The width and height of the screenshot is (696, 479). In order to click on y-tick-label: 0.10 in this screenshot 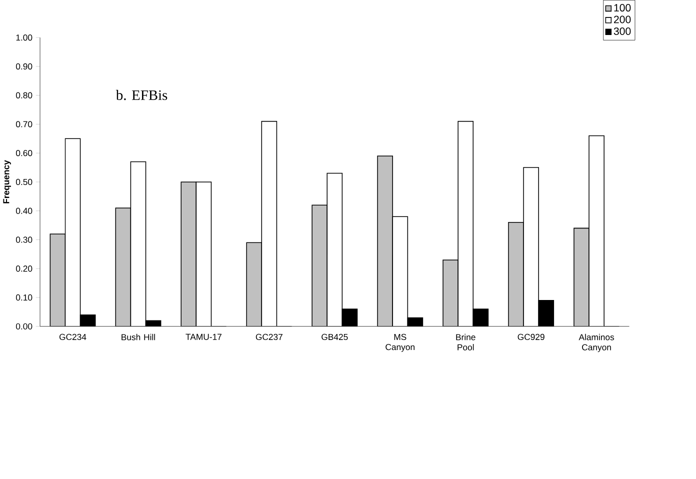, I will do `click(24, 297)`.